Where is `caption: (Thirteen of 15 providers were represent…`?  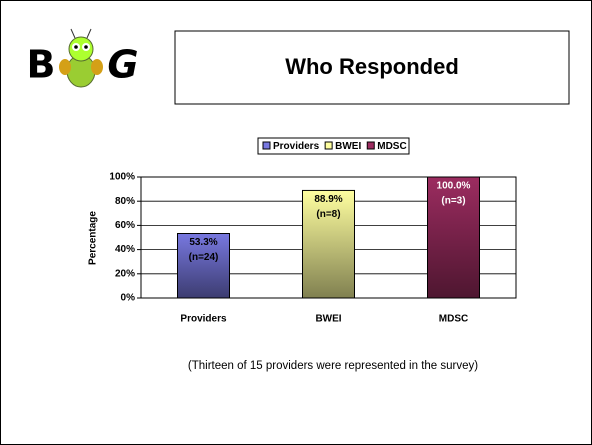
caption: (Thirteen of 15 providers were represent… is located at coordinates (333, 366).